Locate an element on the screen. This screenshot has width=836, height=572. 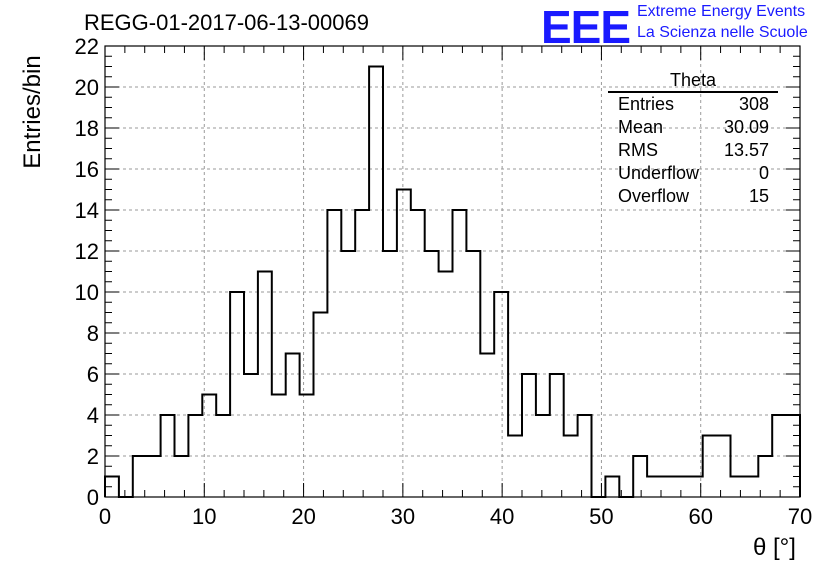
eee-logo: EEE is located at coordinates (586, 27).